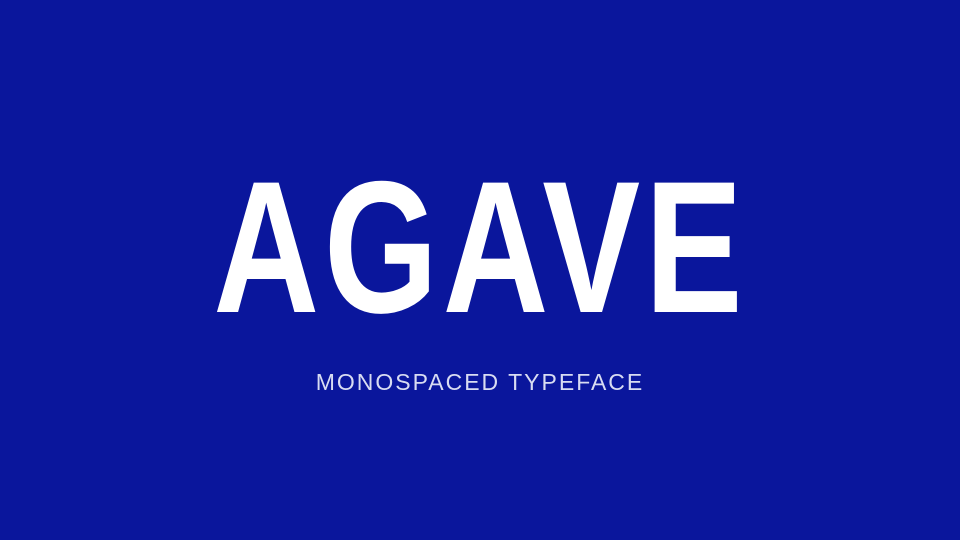 The width and height of the screenshot is (960, 540). I want to click on typeface-subtitle: MONOSPACED TYPEFACE, so click(480, 381).